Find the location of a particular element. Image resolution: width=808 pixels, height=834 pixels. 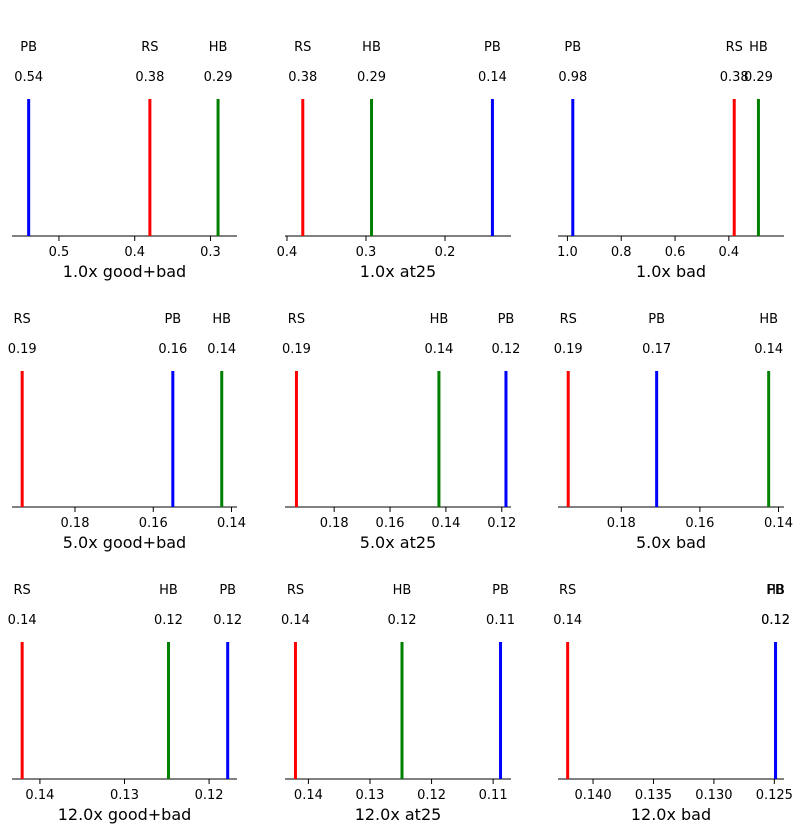

x-axis-label: 5.0x at25 is located at coordinates (398, 542).